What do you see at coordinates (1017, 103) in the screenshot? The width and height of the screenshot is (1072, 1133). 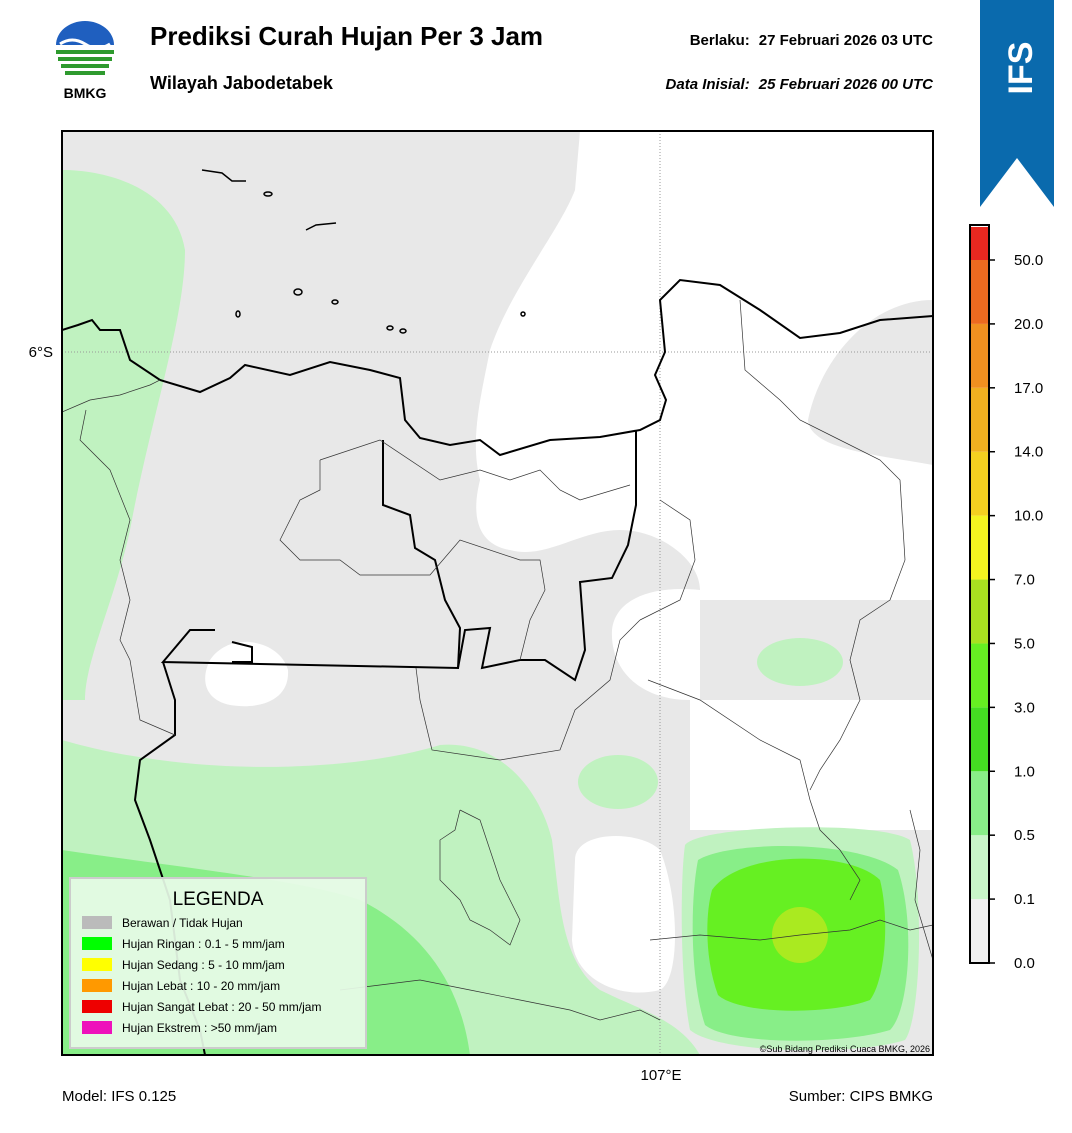 I see `model-badge: IFS` at bounding box center [1017, 103].